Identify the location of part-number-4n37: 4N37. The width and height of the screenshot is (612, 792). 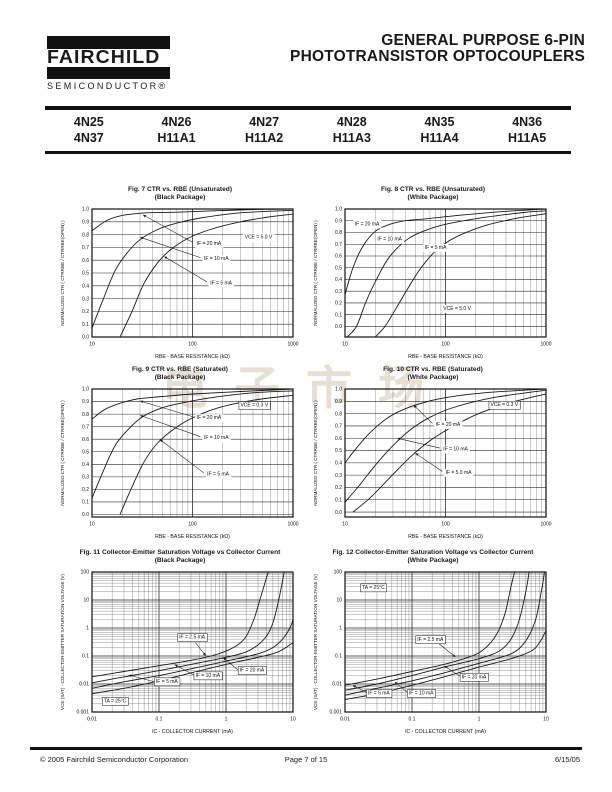
(88, 138).